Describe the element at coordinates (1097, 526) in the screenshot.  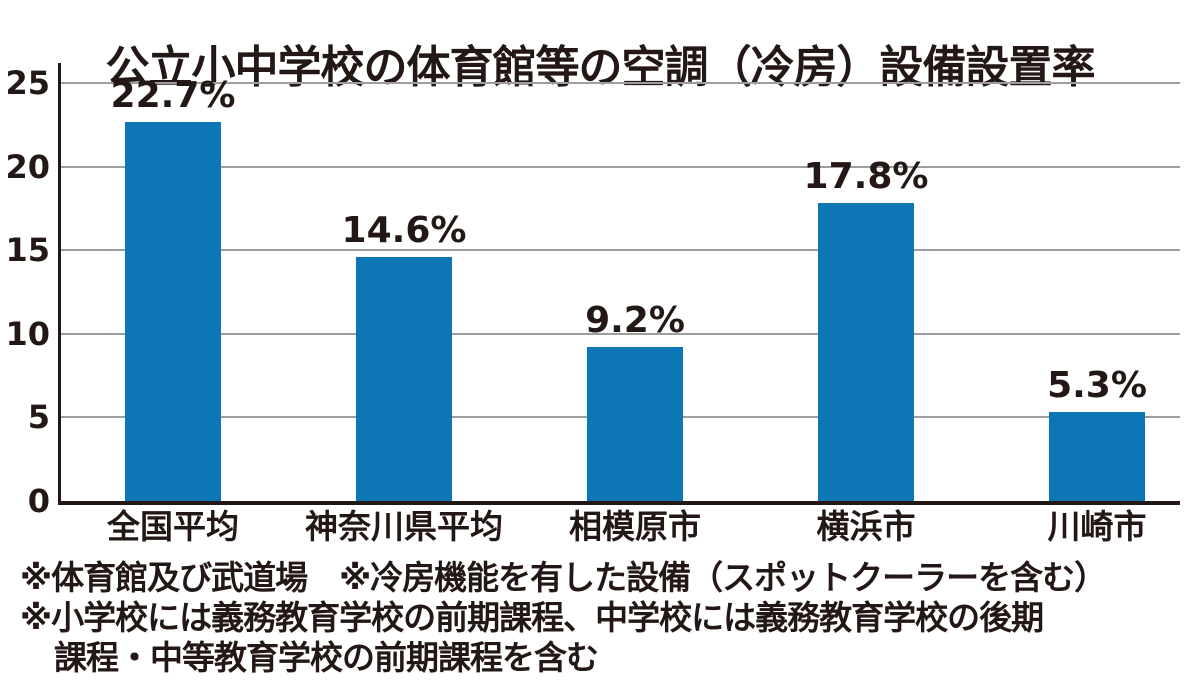
I see `x-axis-label-5: 川崎市` at that location.